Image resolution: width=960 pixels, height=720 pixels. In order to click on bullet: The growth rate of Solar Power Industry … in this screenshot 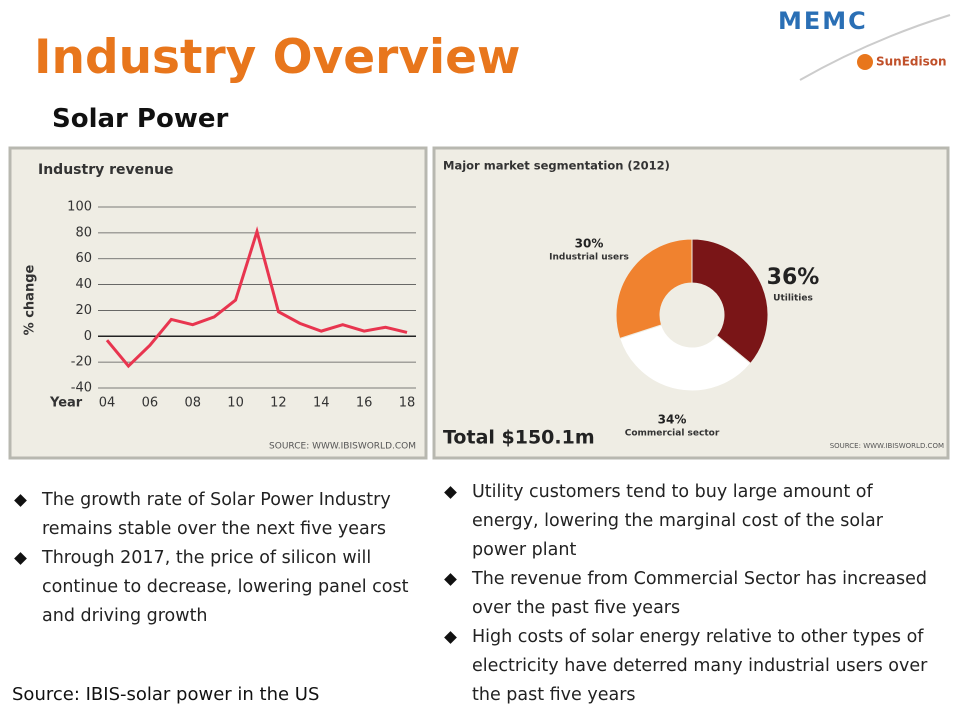, I will do `click(217, 515)`.